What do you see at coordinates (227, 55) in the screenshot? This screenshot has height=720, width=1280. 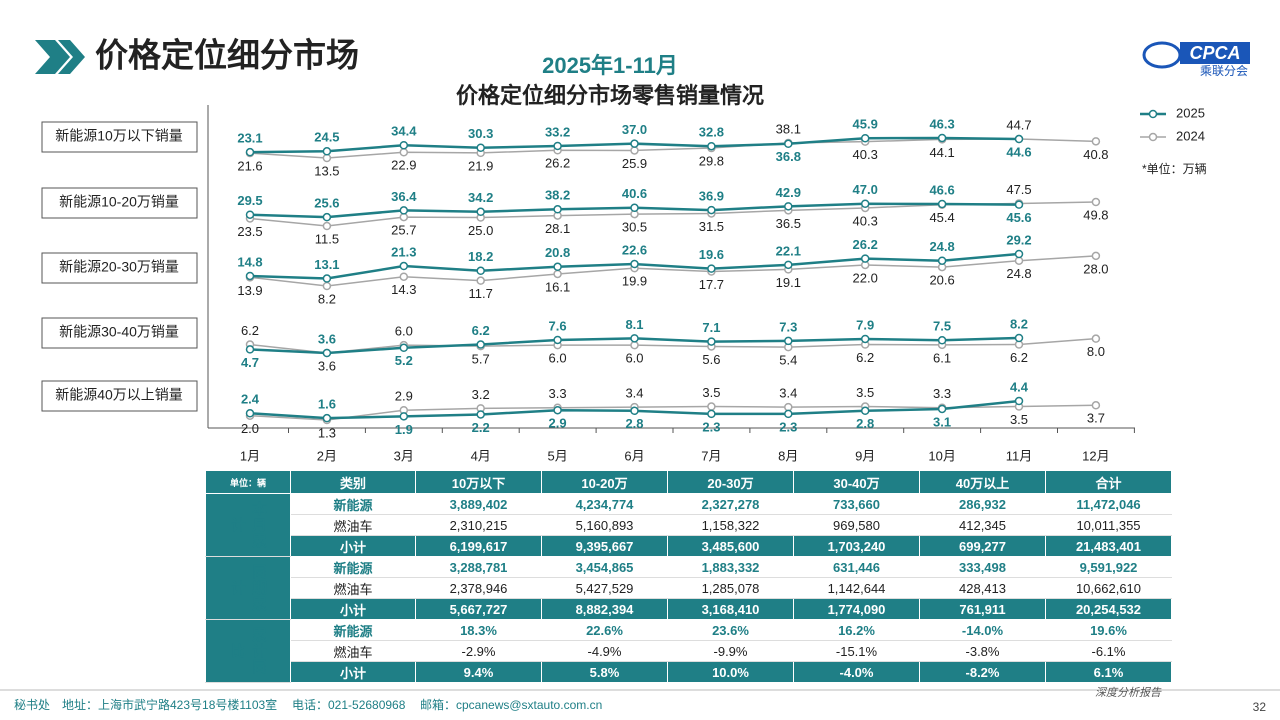 I see `slide-title: 价格定位细分市场` at bounding box center [227, 55].